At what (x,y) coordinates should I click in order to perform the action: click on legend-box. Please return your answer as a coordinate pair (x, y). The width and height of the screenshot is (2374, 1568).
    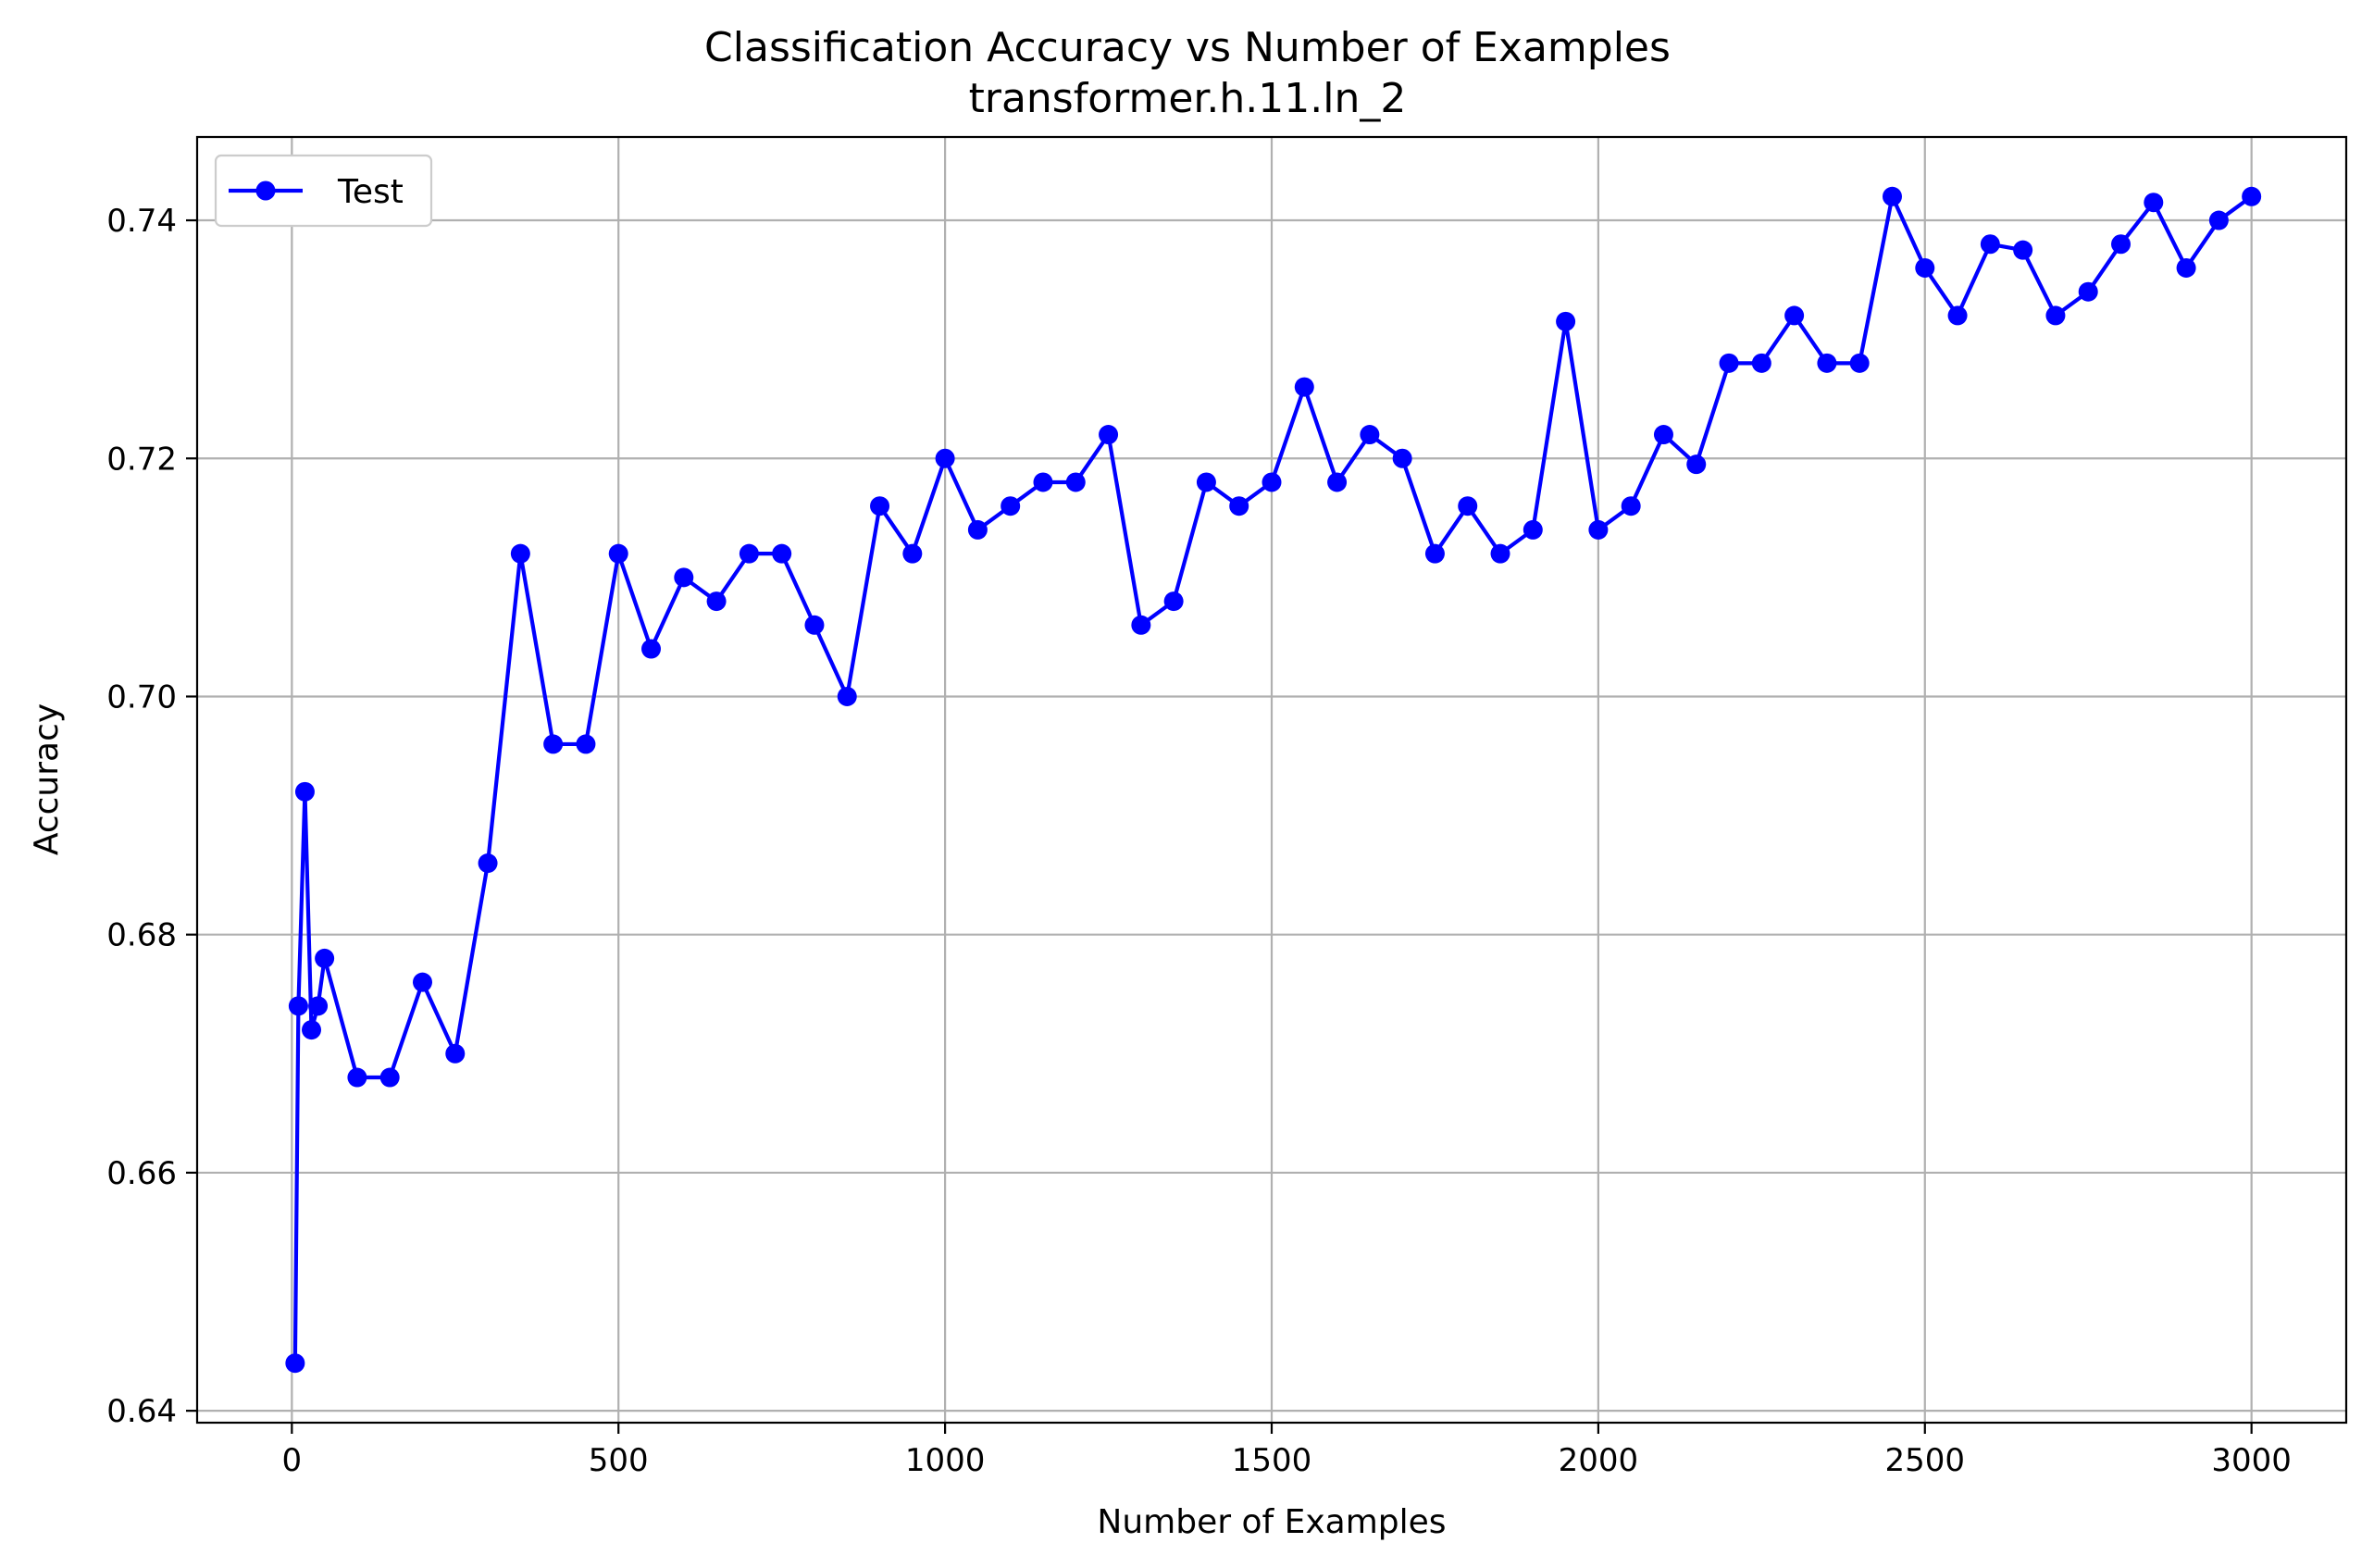
    Looking at the image, I should click on (323, 191).